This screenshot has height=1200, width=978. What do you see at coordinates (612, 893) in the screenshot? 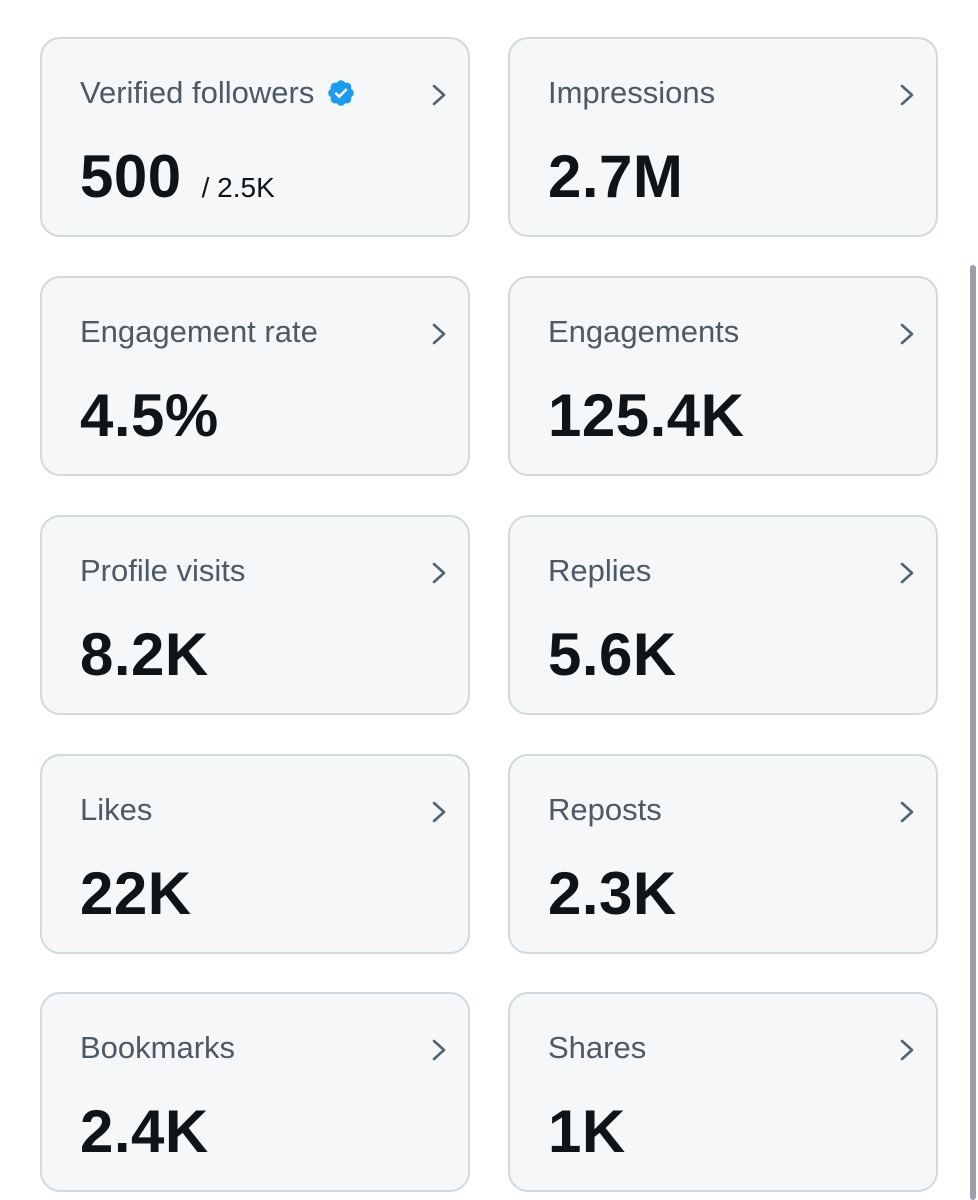
I see `metric-value: 2.3K` at bounding box center [612, 893].